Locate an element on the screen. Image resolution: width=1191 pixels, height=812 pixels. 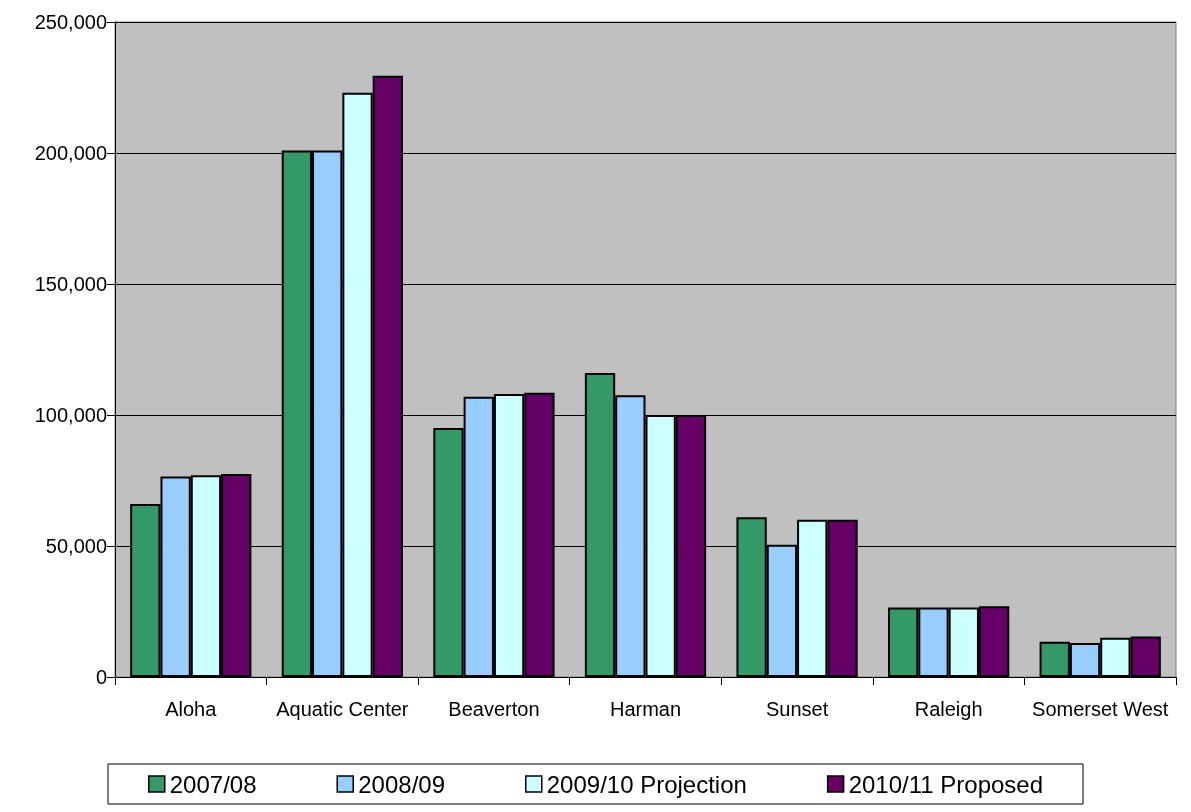
x-tick-label: Aloha is located at coordinates (191, 709).